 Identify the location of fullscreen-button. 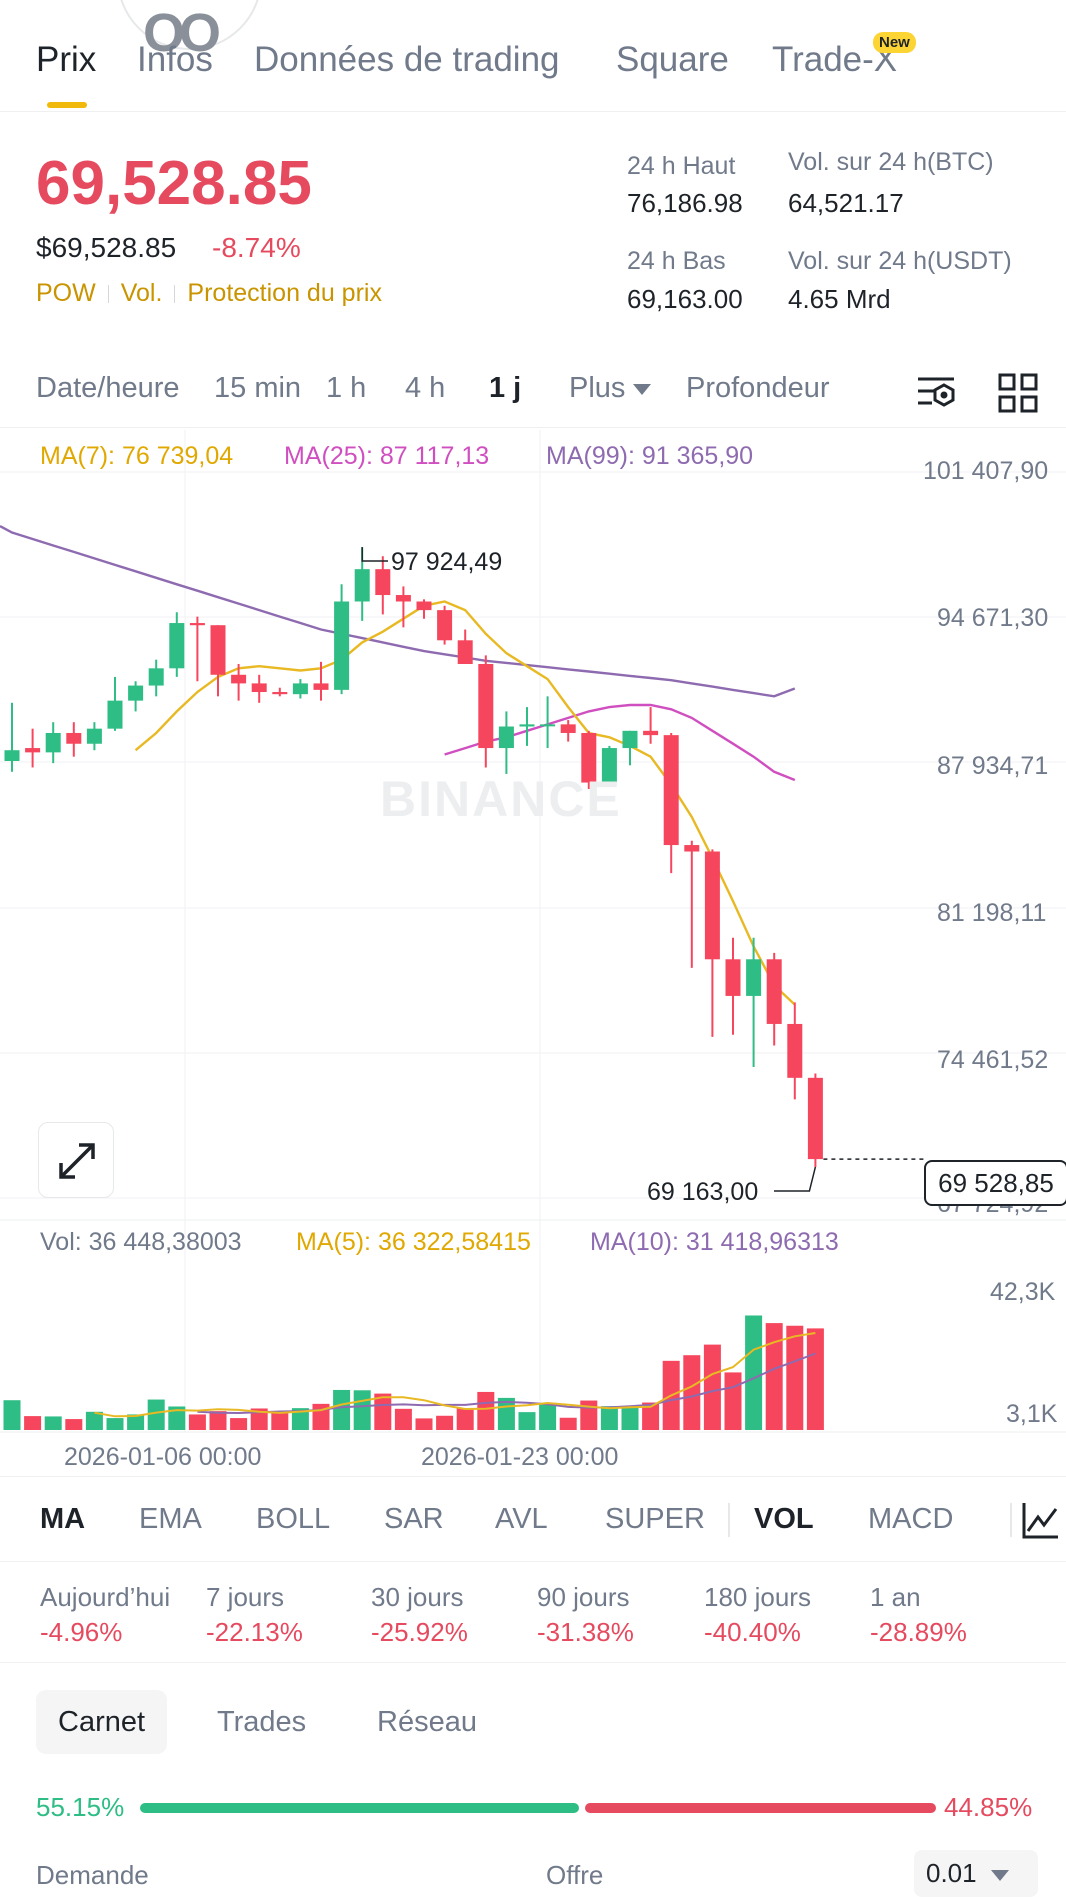
(76, 1160).